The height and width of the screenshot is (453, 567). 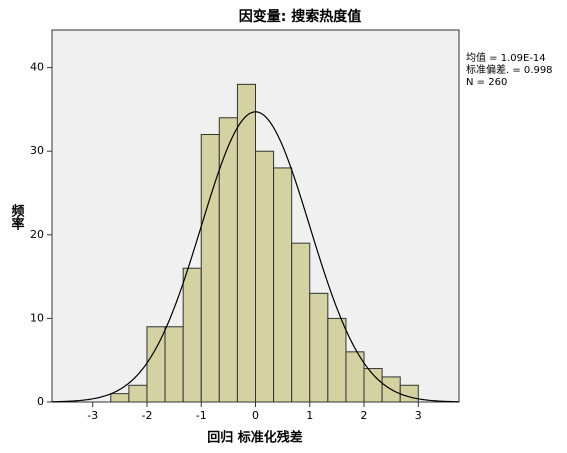 I want to click on stat-label: N = 260, so click(x=486, y=82).